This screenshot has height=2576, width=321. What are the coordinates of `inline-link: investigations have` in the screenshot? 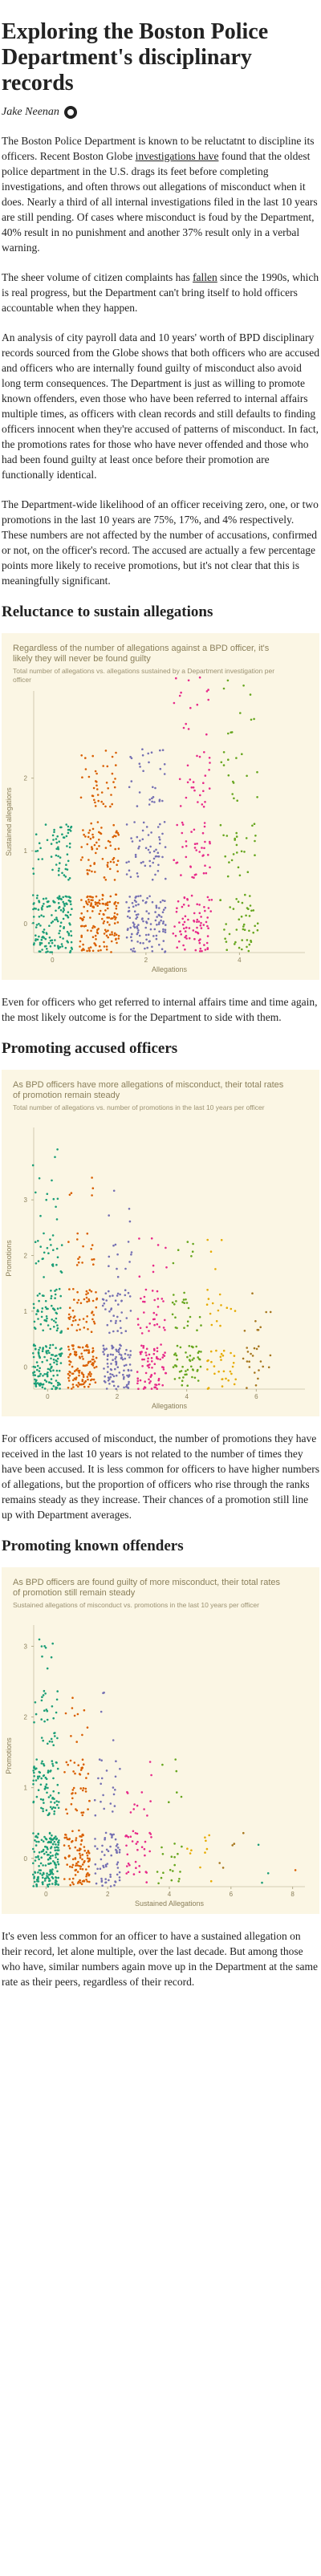 It's located at (177, 156).